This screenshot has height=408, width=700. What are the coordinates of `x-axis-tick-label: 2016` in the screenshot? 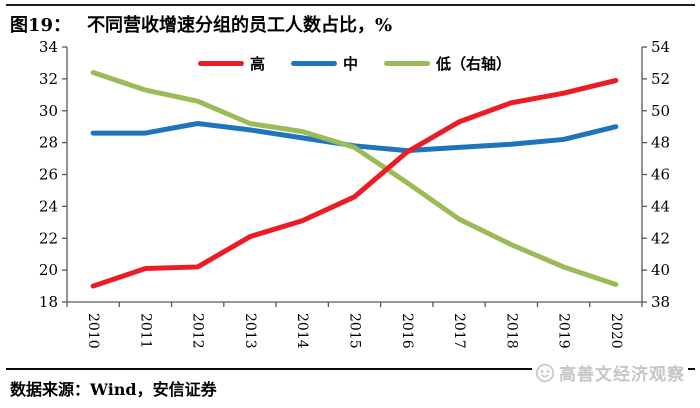 It's located at (407, 331).